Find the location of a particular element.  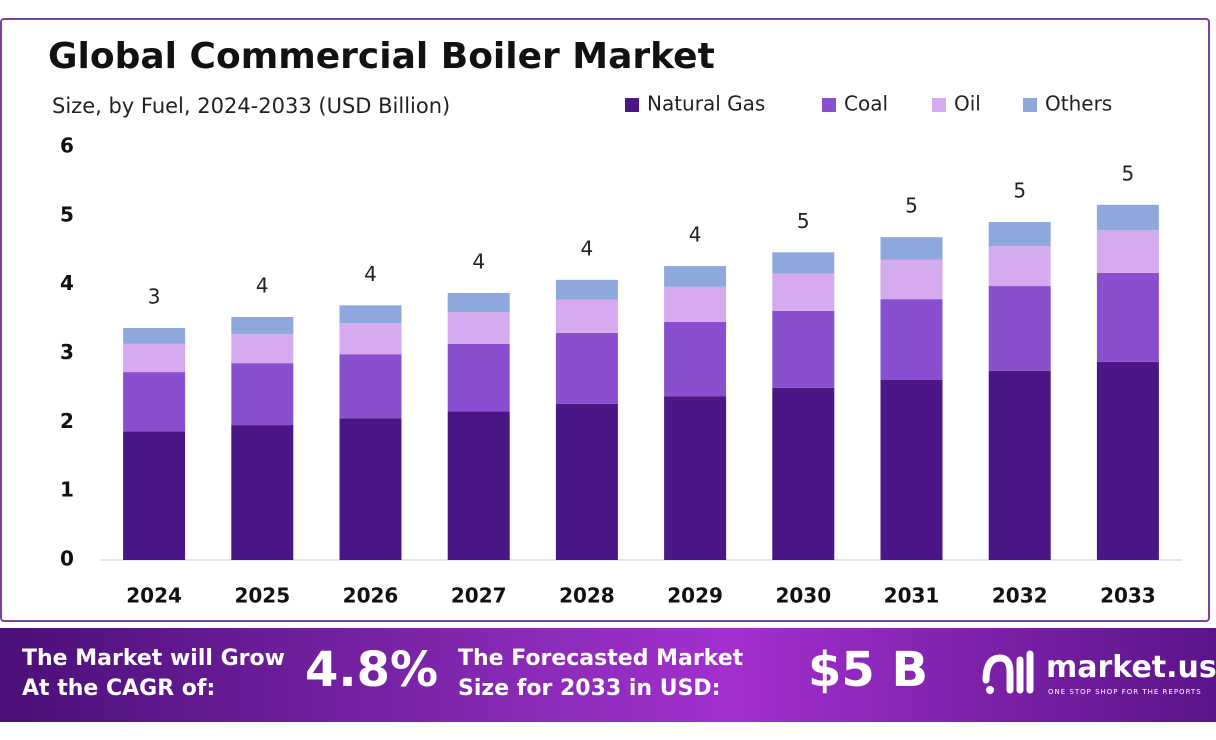

cagr-value: 4.8% is located at coordinates (372, 670).